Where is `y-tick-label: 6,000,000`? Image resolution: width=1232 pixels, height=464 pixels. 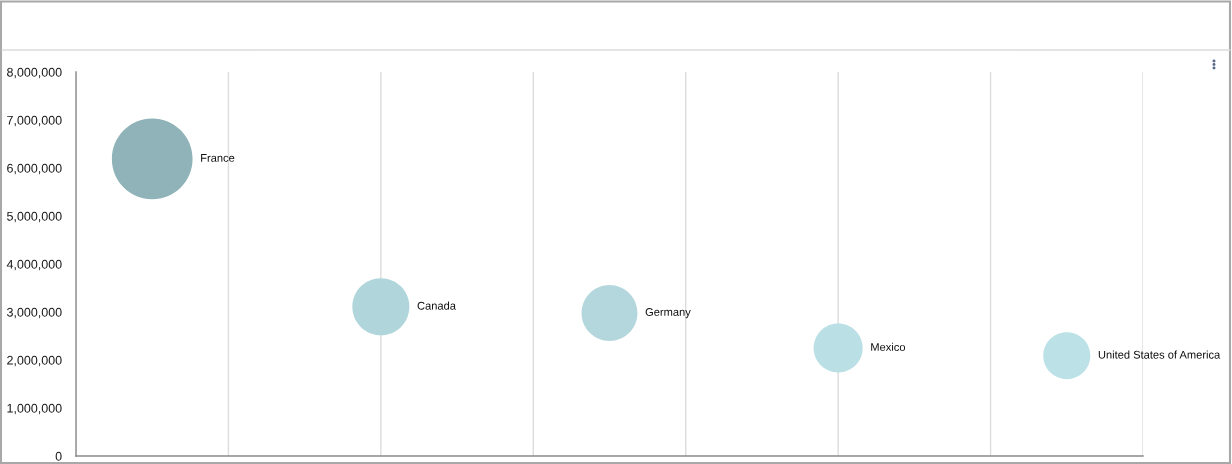 y-tick-label: 6,000,000 is located at coordinates (34, 169).